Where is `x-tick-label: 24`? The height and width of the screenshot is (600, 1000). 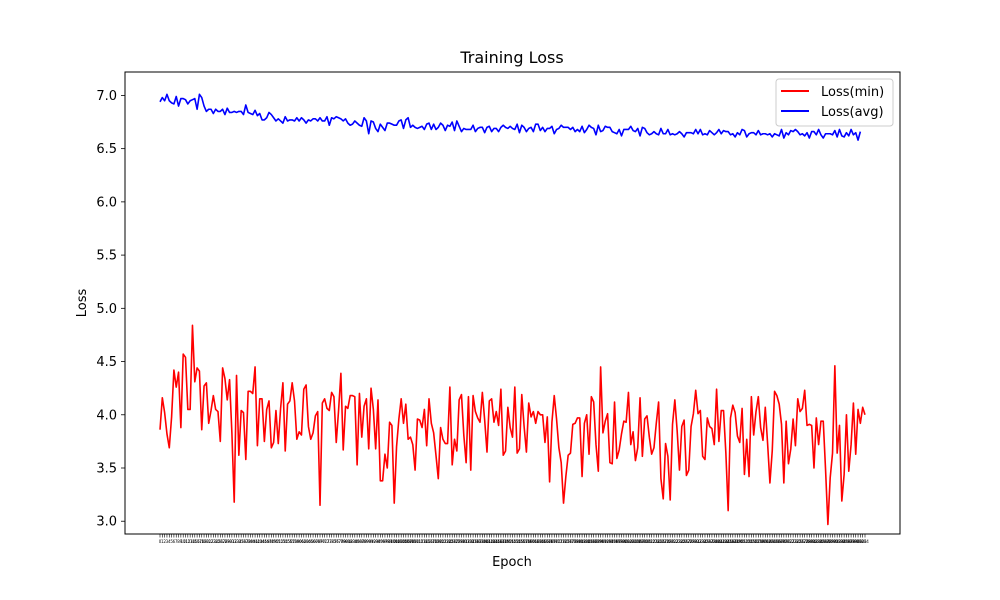
x-tick-label: 24 is located at coordinates (216, 541).